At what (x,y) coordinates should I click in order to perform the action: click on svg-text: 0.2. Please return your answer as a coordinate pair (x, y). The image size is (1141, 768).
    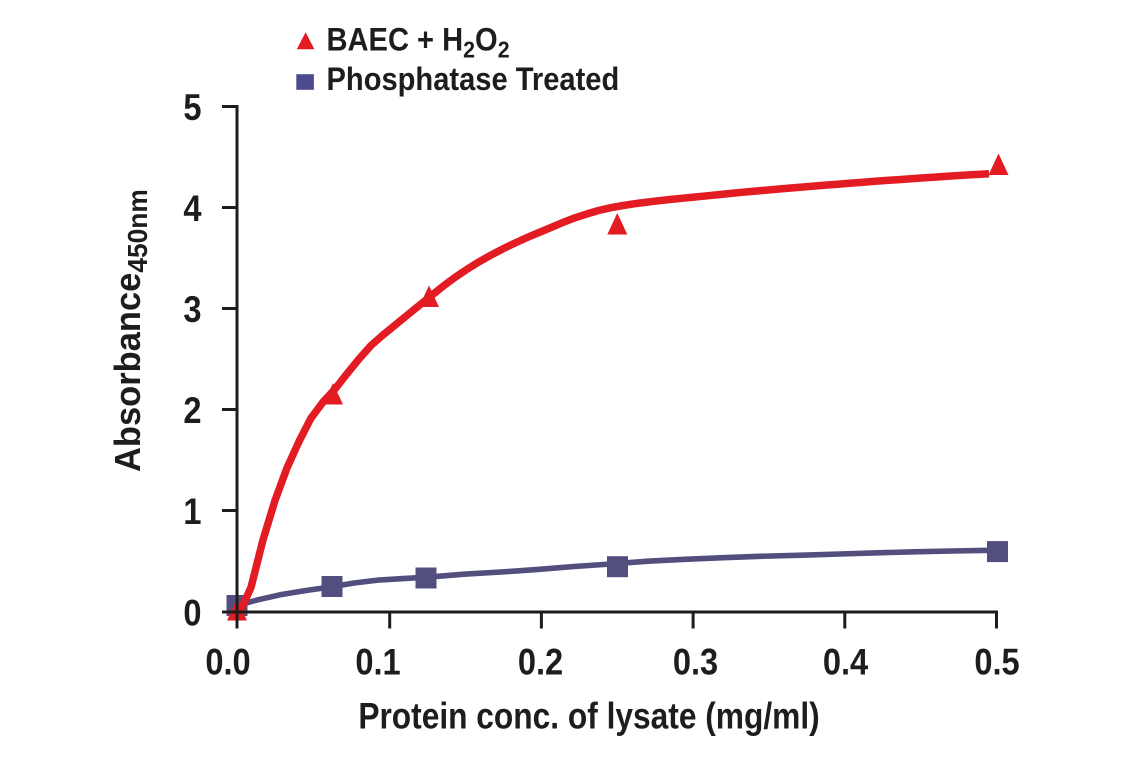
    Looking at the image, I should click on (540, 662).